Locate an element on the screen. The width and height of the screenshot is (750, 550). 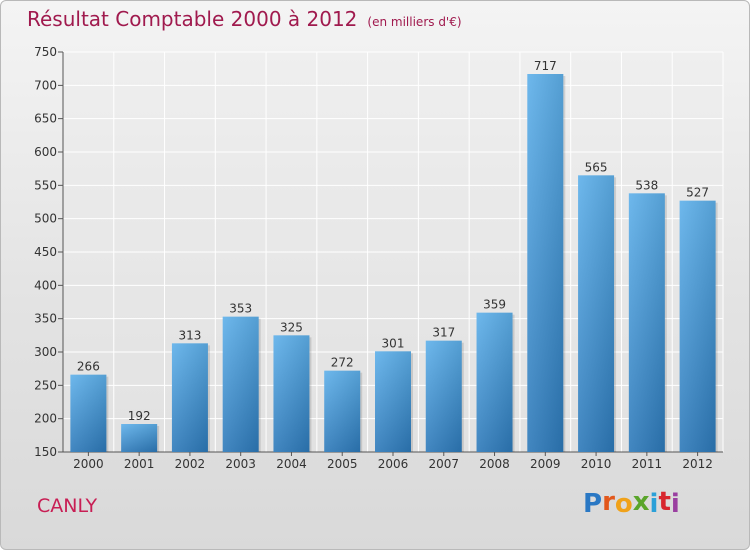
y-tick-label: 650 is located at coordinates (45, 119).